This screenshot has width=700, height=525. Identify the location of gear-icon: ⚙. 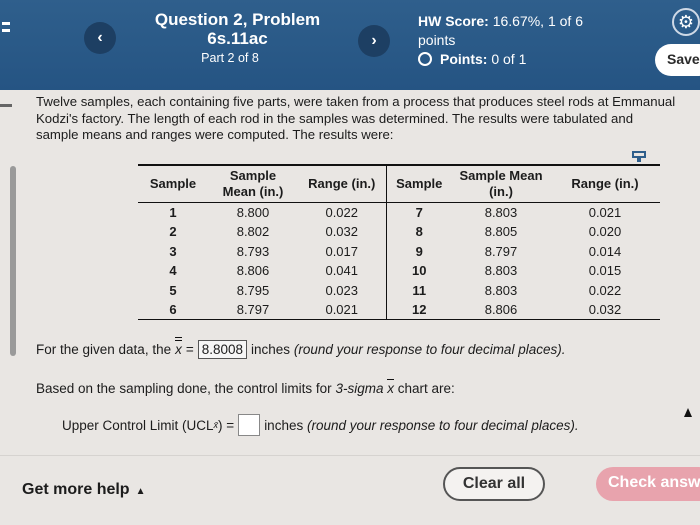
(686, 22).